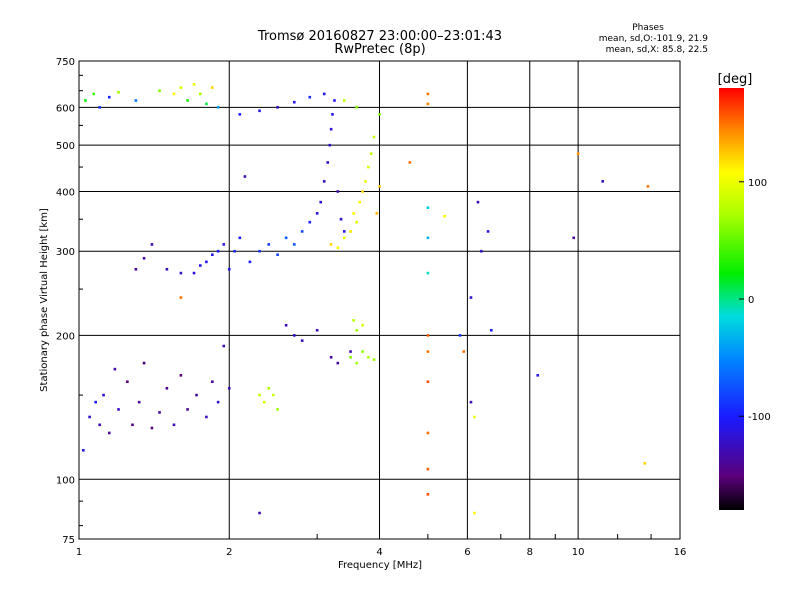 The image size is (800, 600). Describe the element at coordinates (530, 552) in the screenshot. I see `x-tick-label: 8` at that location.